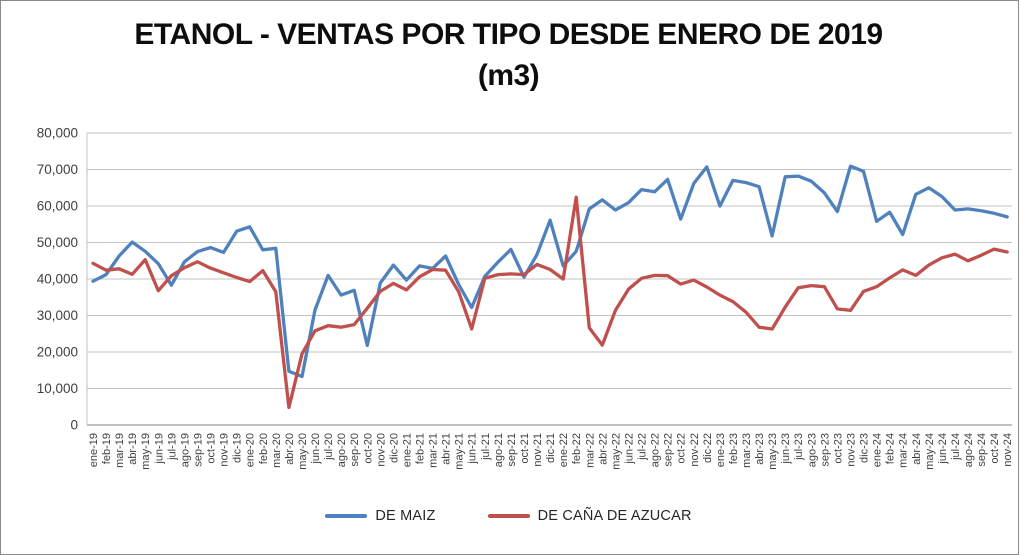 Image resolution: width=1023 pixels, height=555 pixels. Describe the element at coordinates (956, 447) in the screenshot. I see `x-axis-tick-label: jul-24` at that location.